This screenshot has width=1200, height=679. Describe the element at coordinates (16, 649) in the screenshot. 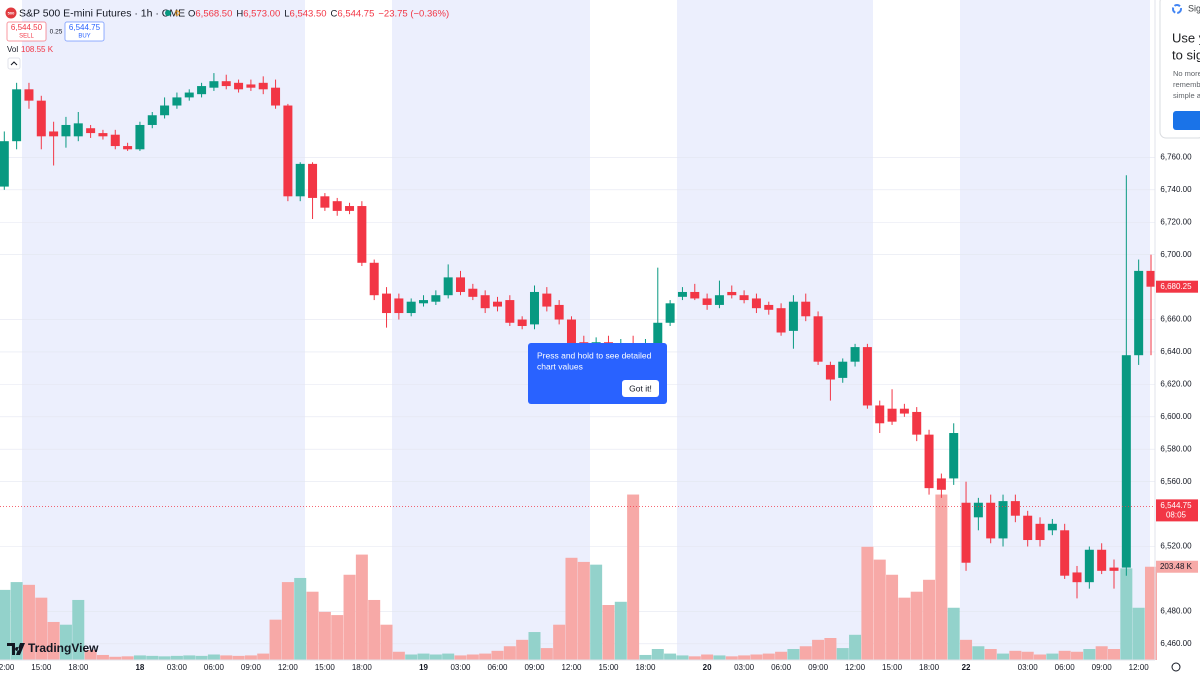

I see `logo-icon` at that location.